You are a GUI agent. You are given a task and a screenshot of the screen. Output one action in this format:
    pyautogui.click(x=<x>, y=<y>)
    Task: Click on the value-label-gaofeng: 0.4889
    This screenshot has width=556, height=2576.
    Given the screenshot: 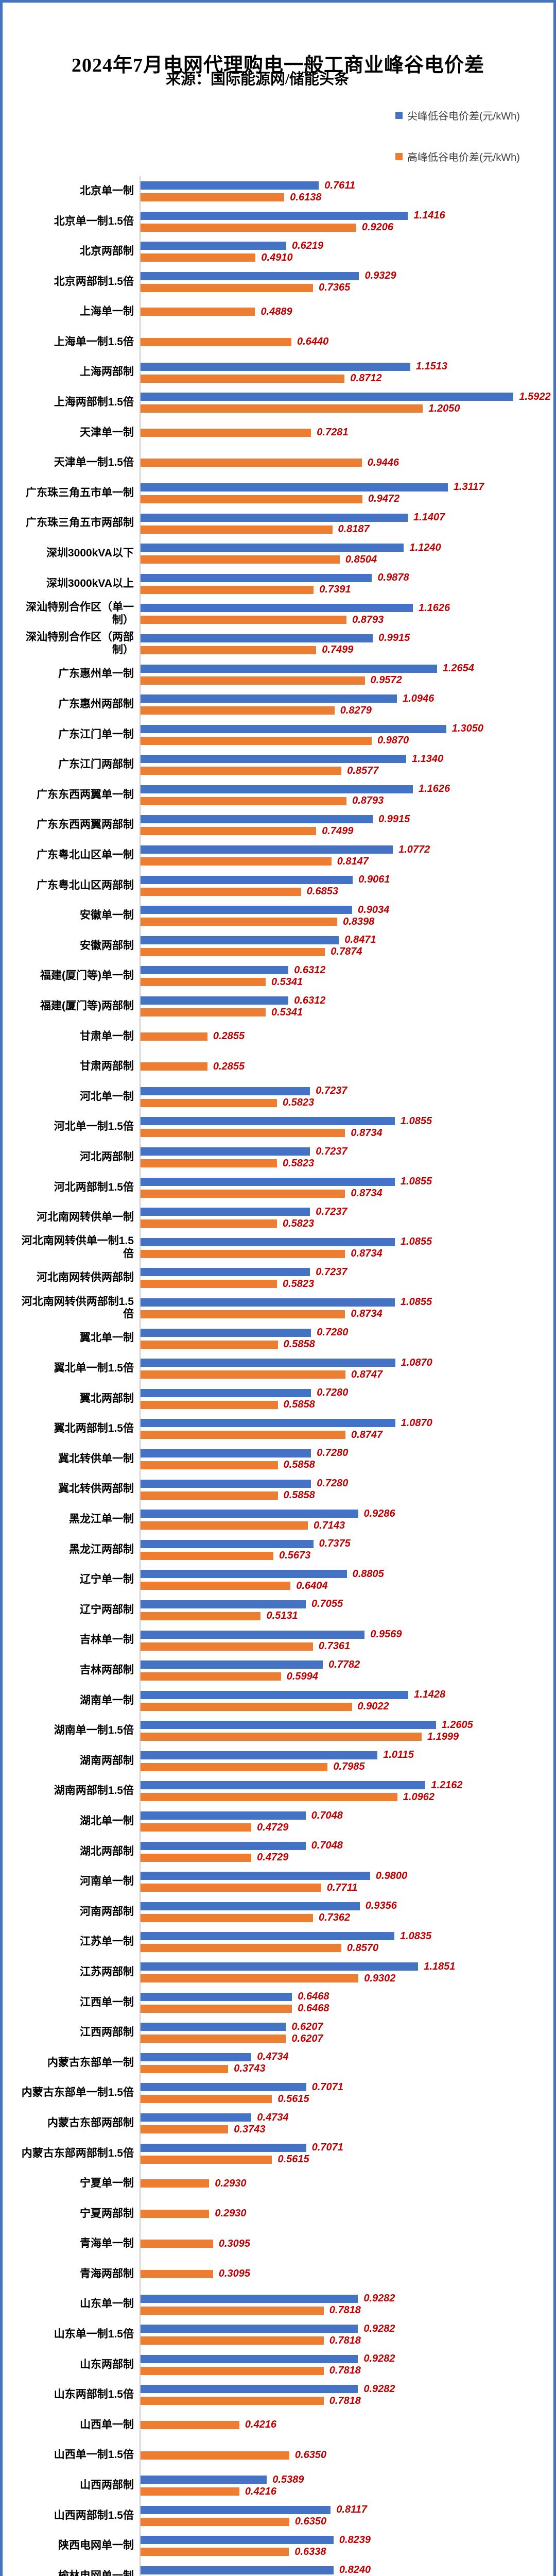 What is the action you would take?
    pyautogui.click(x=276, y=311)
    